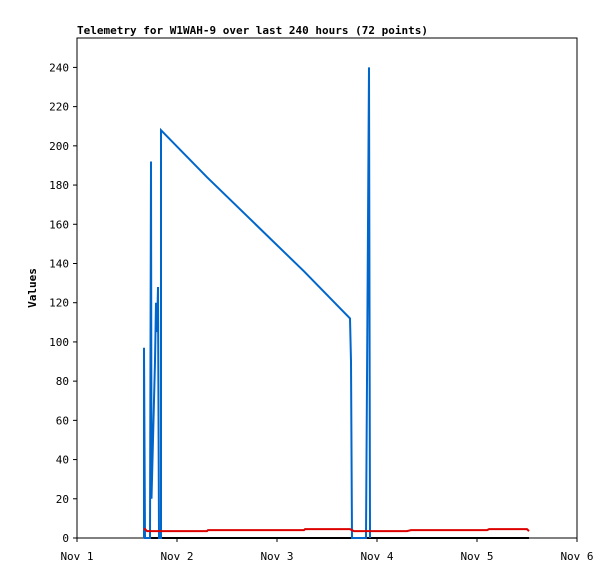 This screenshot has height=583, width=615. What do you see at coordinates (59, 146) in the screenshot?
I see `y-tick-label: 200` at bounding box center [59, 146].